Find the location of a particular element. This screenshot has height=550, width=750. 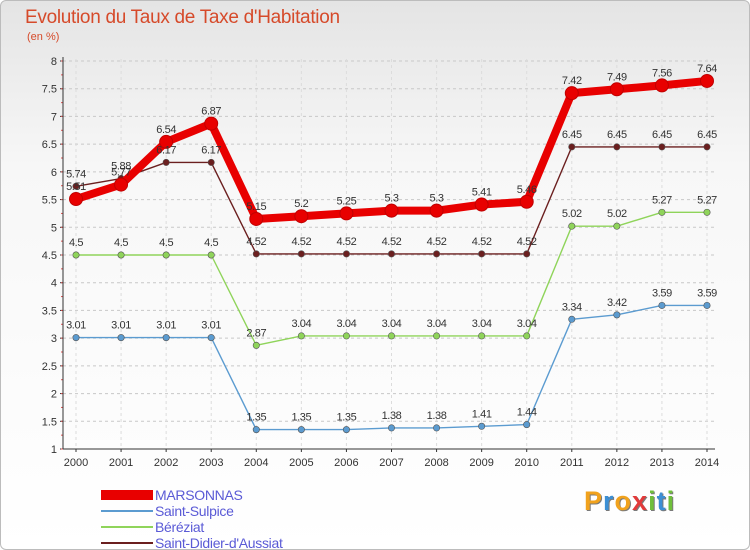

logo-letter: P is located at coordinates (594, 501).